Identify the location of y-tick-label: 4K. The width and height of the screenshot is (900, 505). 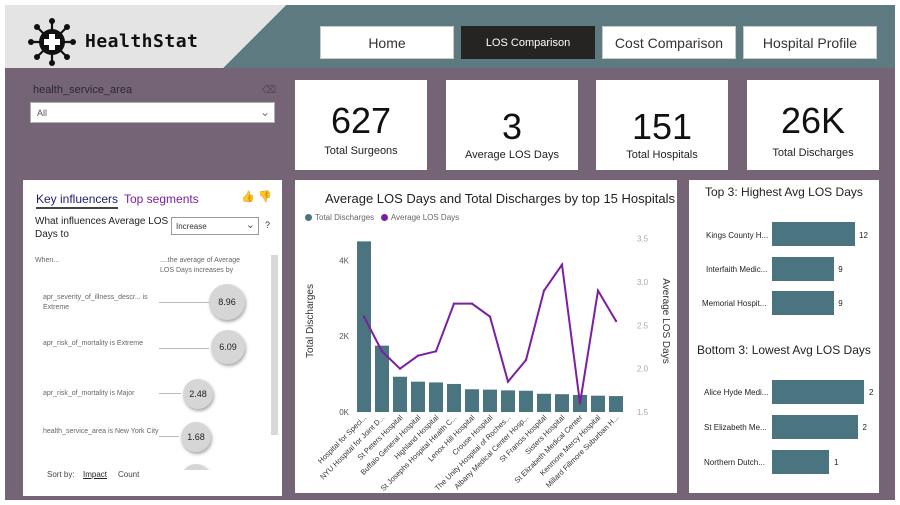
(344, 260).